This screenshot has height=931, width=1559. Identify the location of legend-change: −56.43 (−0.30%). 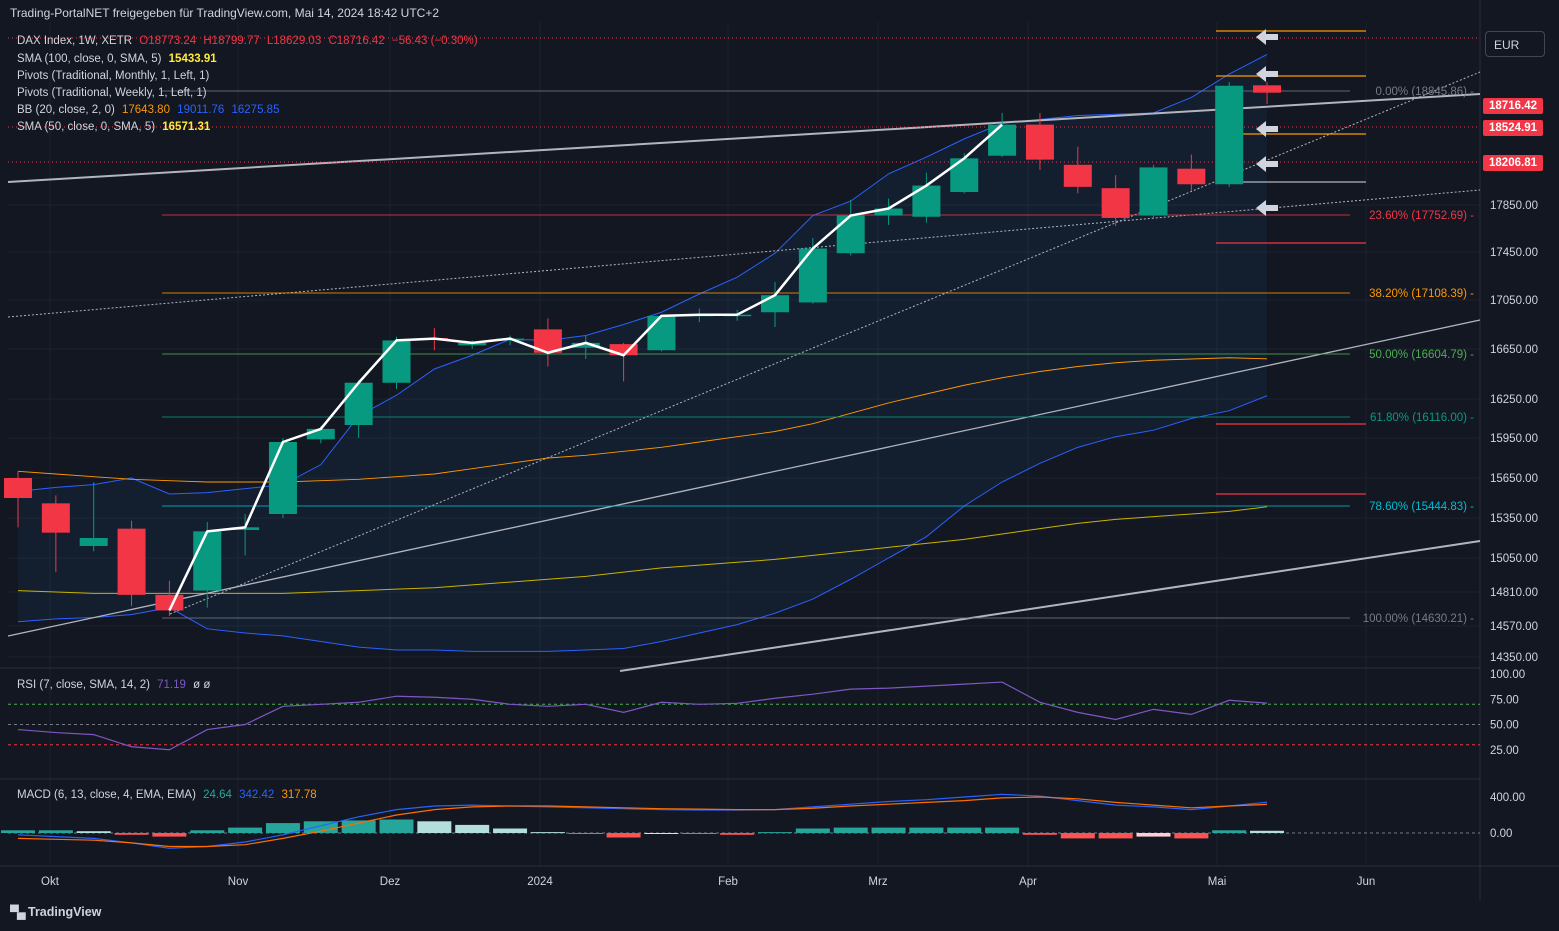
(434, 41).